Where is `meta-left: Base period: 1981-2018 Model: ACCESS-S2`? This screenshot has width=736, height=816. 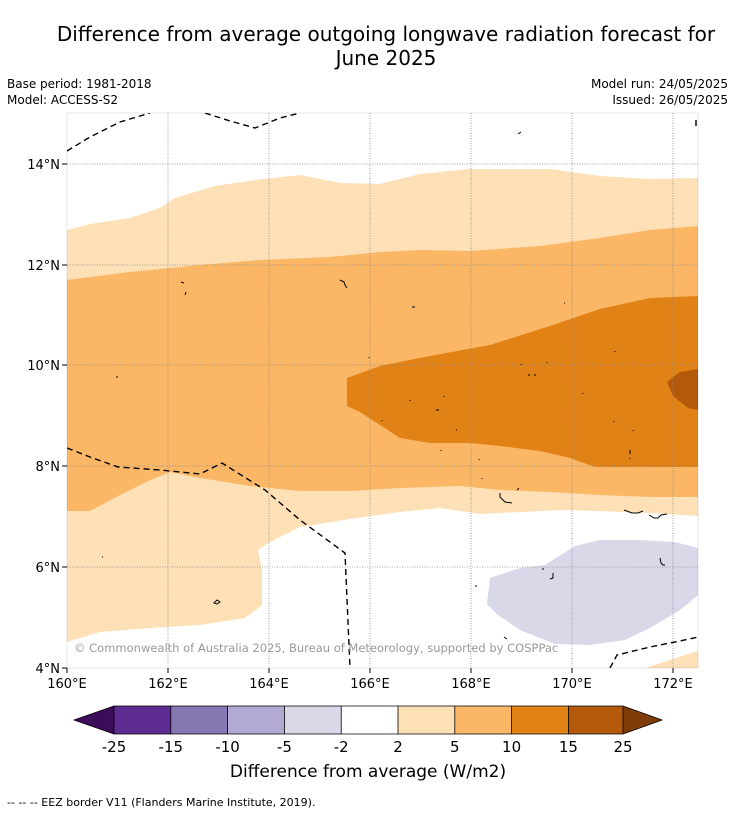 meta-left: Base period: 1981-2018 Model: ACCESS-S2 is located at coordinates (79, 92).